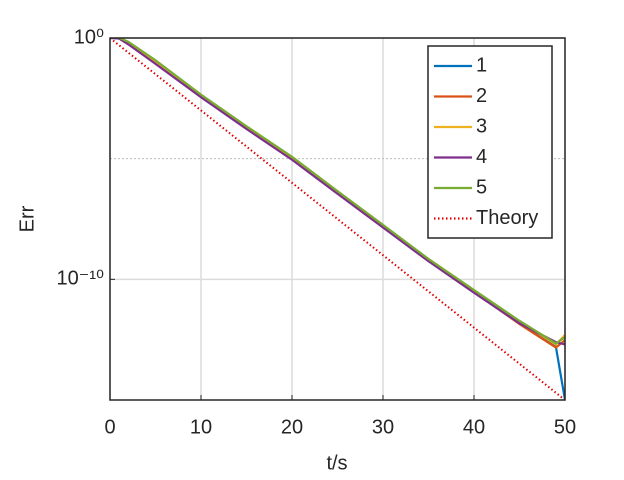 Image resolution: width=624 pixels, height=480 pixels. Describe the element at coordinates (481, 157) in the screenshot. I see `legend-label: 4` at that location.